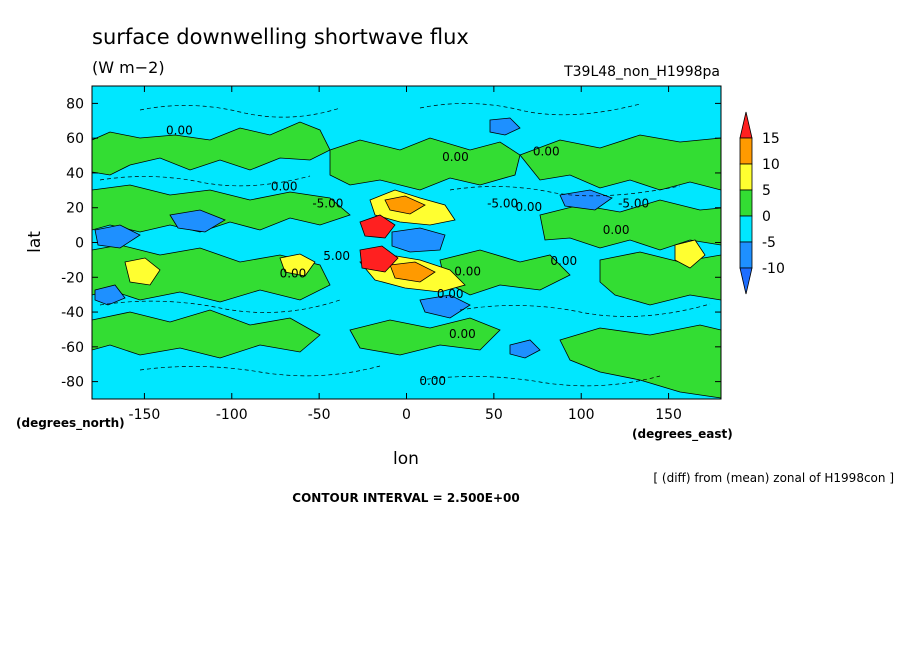 Image resolution: width=904 pixels, height=654 pixels. I want to click on contour-interval: CONTOUR INTERVAL = 2.500E+00, so click(405, 498).